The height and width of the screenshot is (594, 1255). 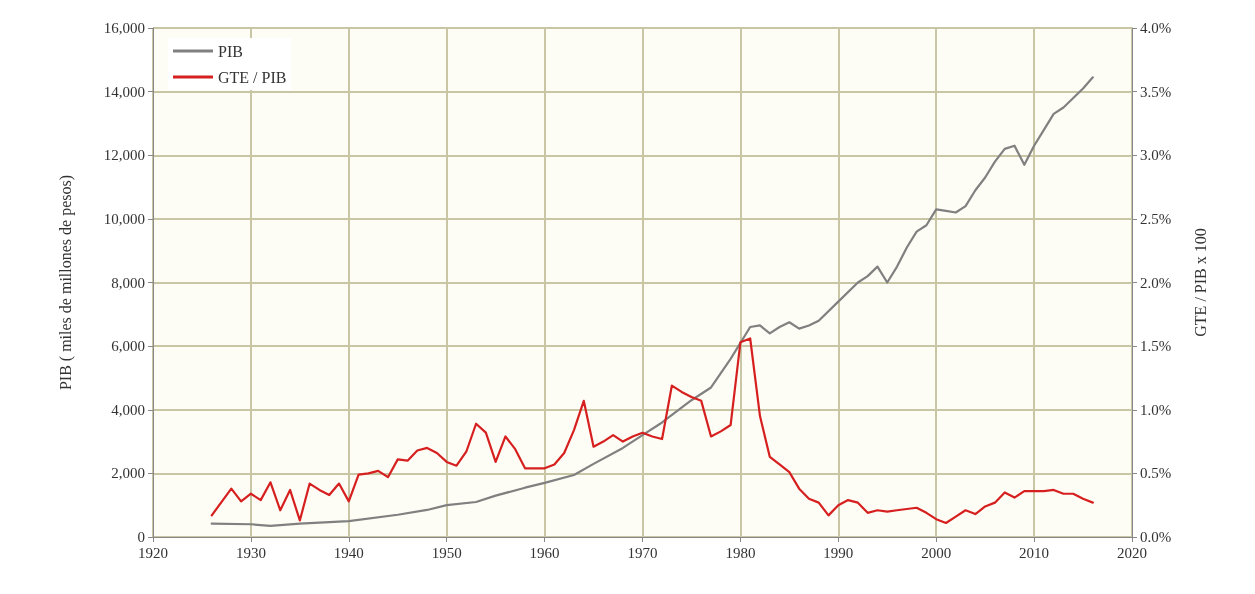 What do you see at coordinates (252, 77) in the screenshot?
I see `legend-label: GTE / PIB` at bounding box center [252, 77].